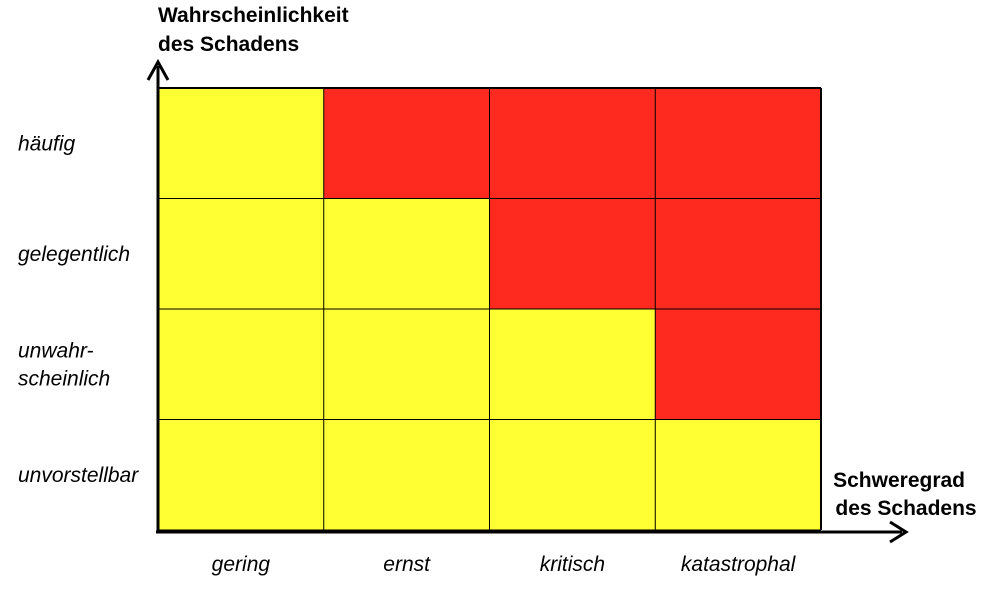 This screenshot has height=592, width=985. What do you see at coordinates (899, 480) in the screenshot?
I see `x-axis-title-line-1: Schweregrad` at bounding box center [899, 480].